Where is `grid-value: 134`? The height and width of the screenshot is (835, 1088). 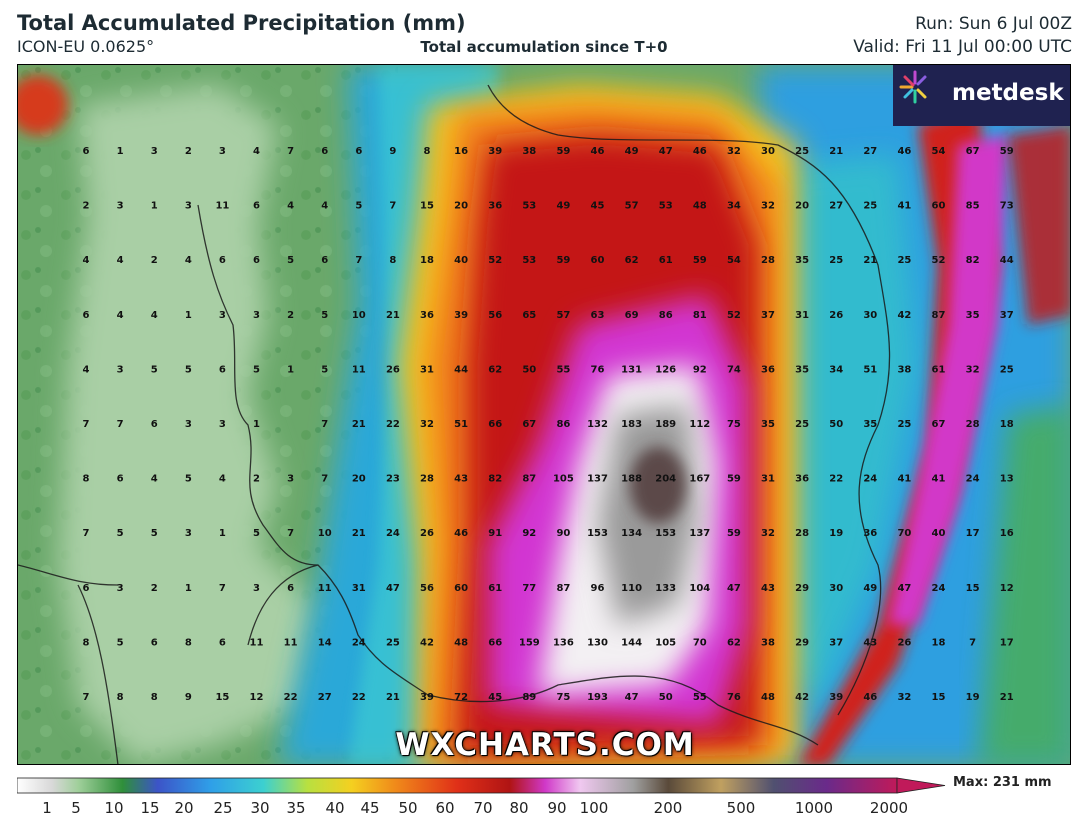 grid-value: 134 is located at coordinates (631, 533).